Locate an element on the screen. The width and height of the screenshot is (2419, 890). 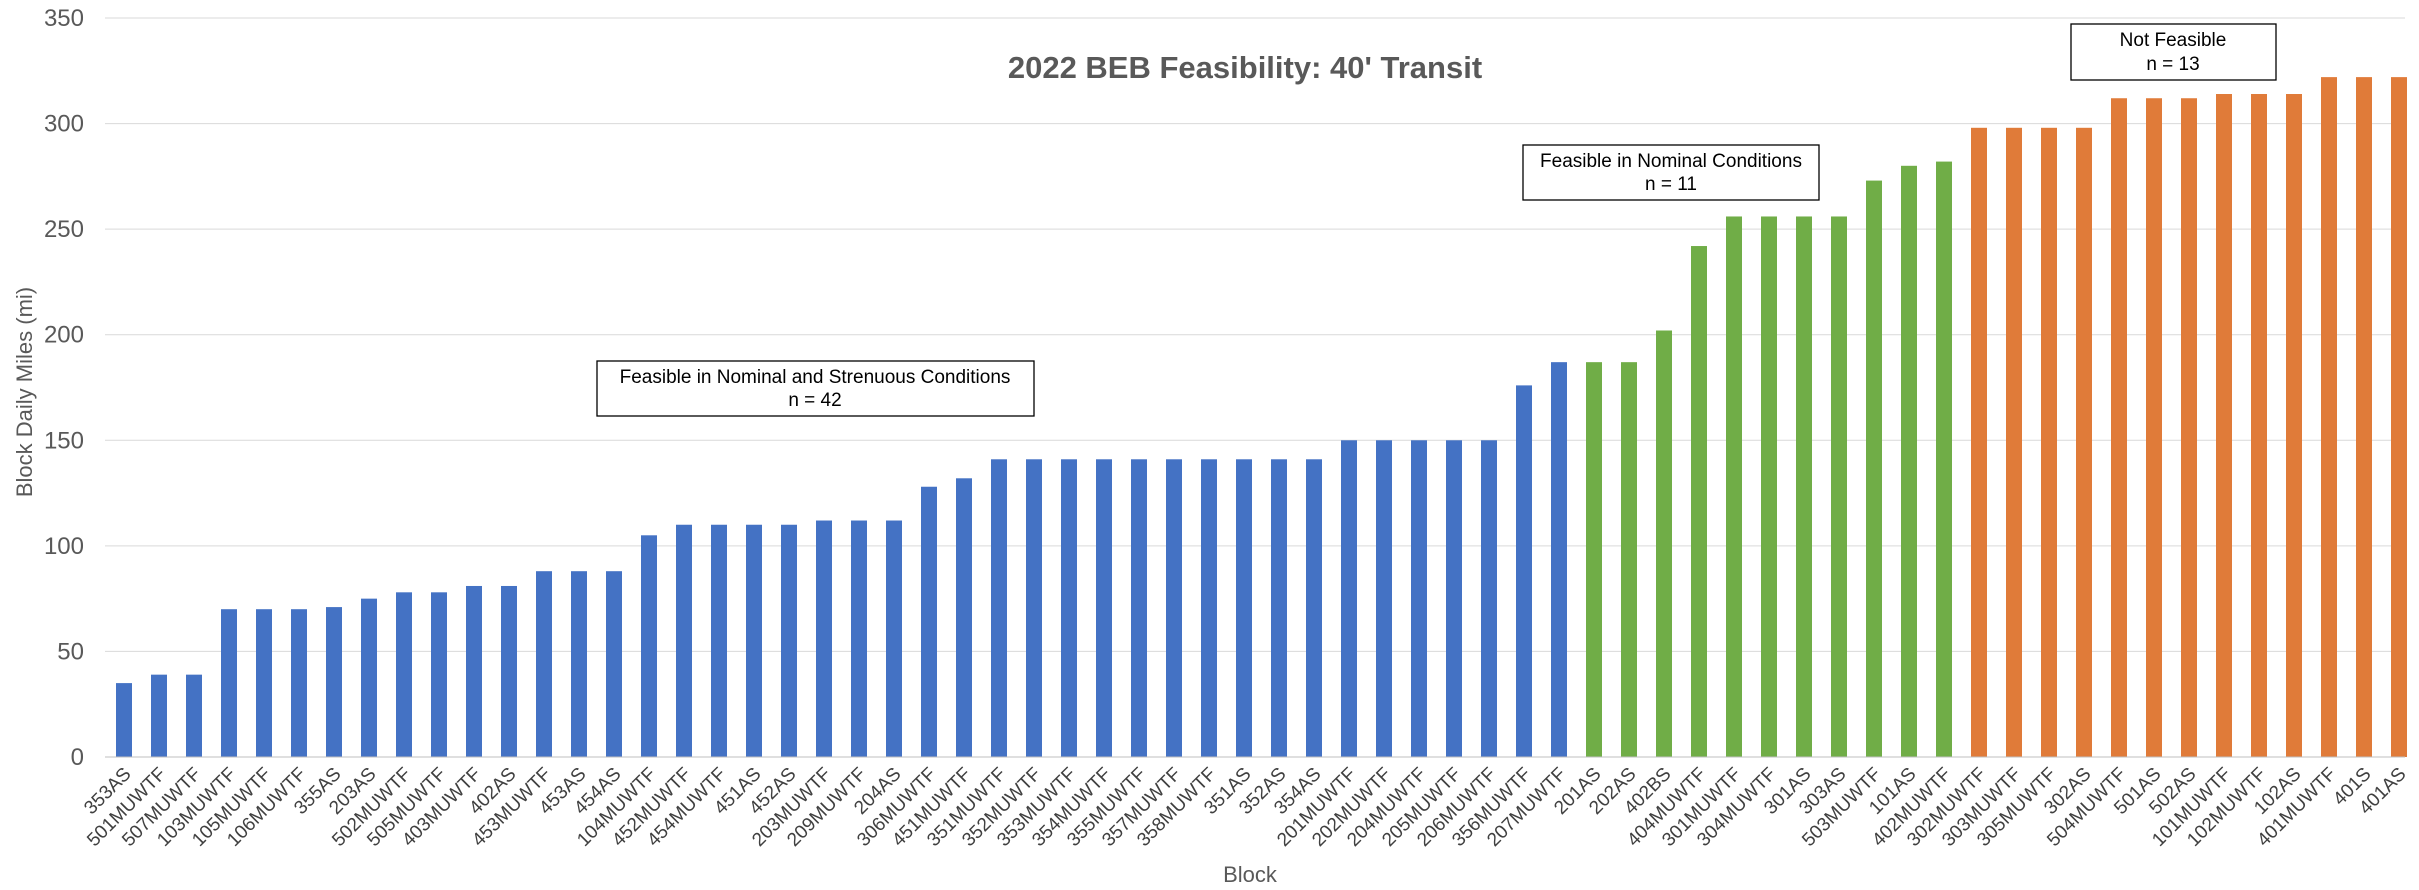
annotation-title: Feasible in Nominal Conditions is located at coordinates (1671, 161).